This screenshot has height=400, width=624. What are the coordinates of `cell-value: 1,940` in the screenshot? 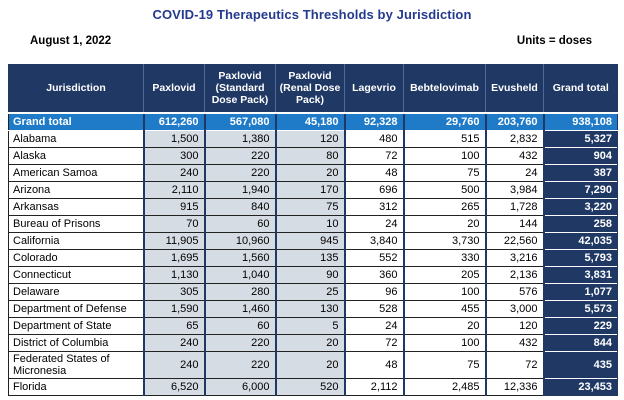 It's located at (239, 190).